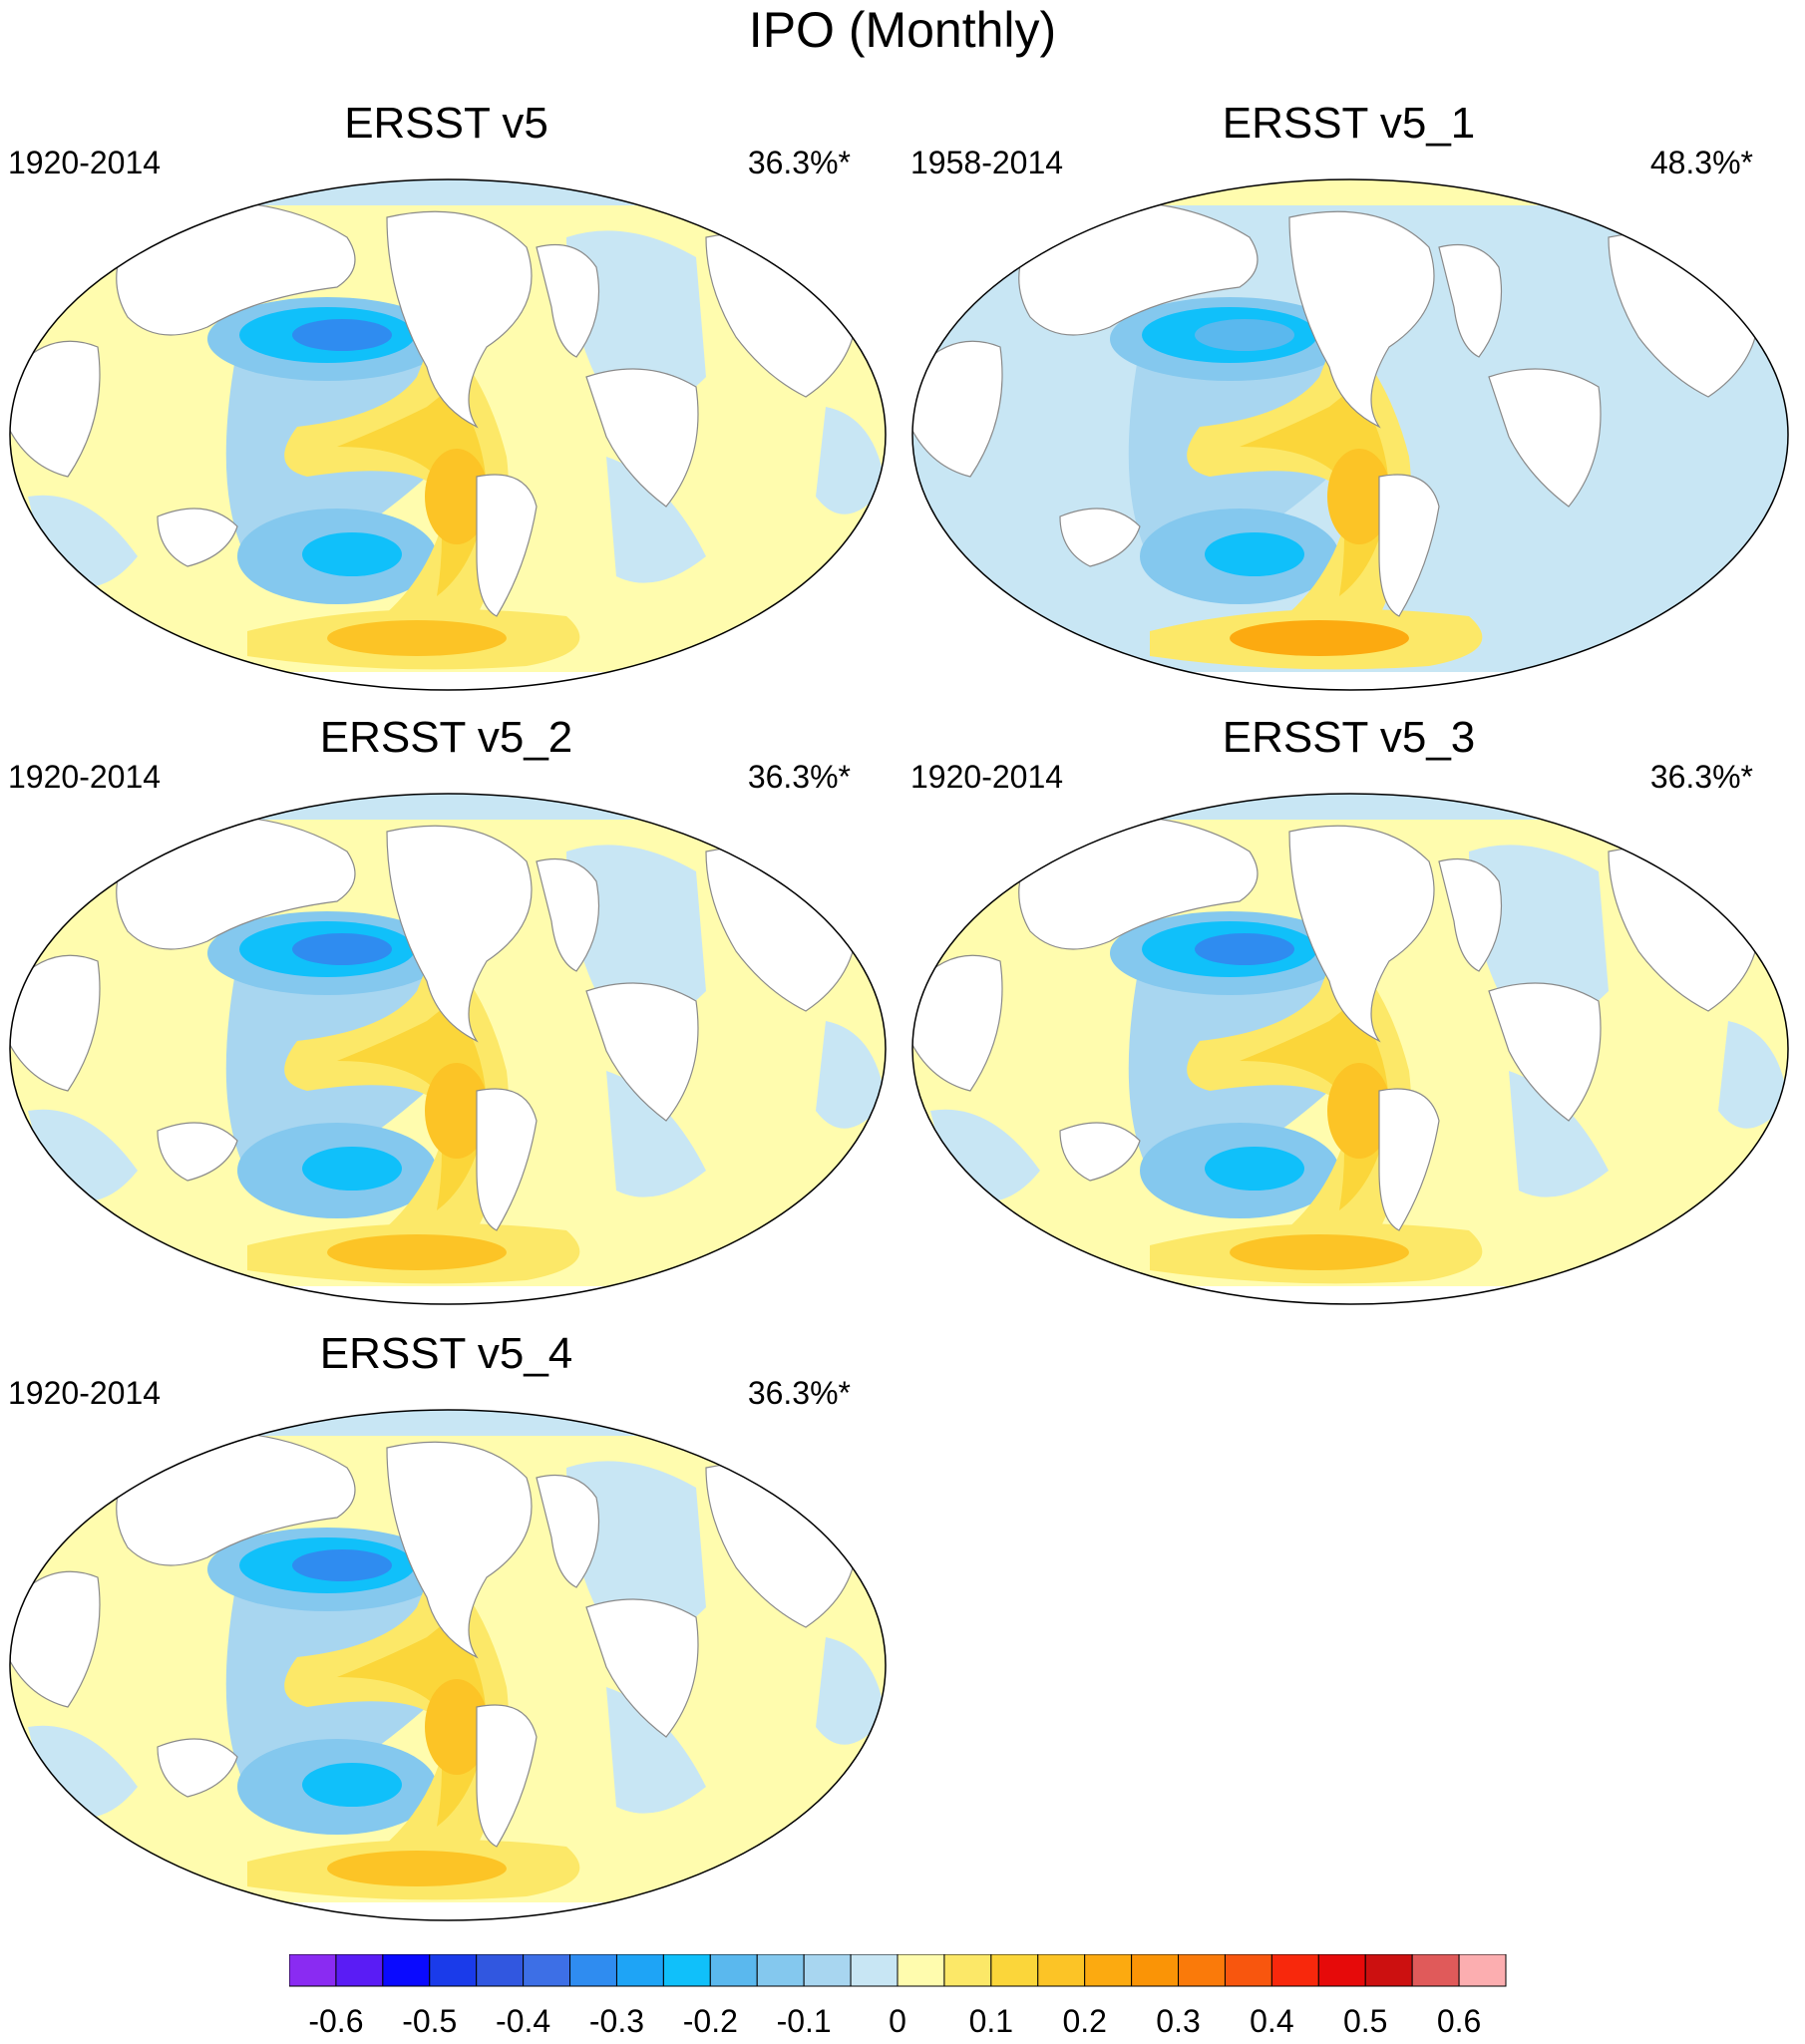  I want to click on colorbar-tick-label: 0.1, so click(991, 2021).